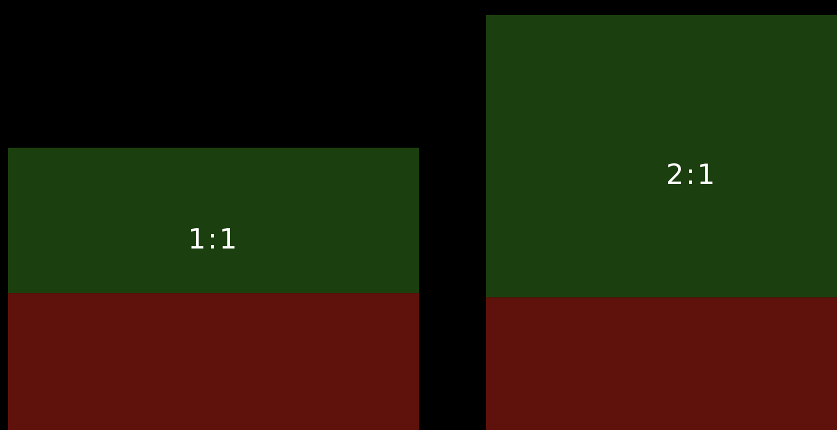 Image resolution: width=837 pixels, height=430 pixels. What do you see at coordinates (214, 239) in the screenshot?
I see `annotation: 1:1` at bounding box center [214, 239].